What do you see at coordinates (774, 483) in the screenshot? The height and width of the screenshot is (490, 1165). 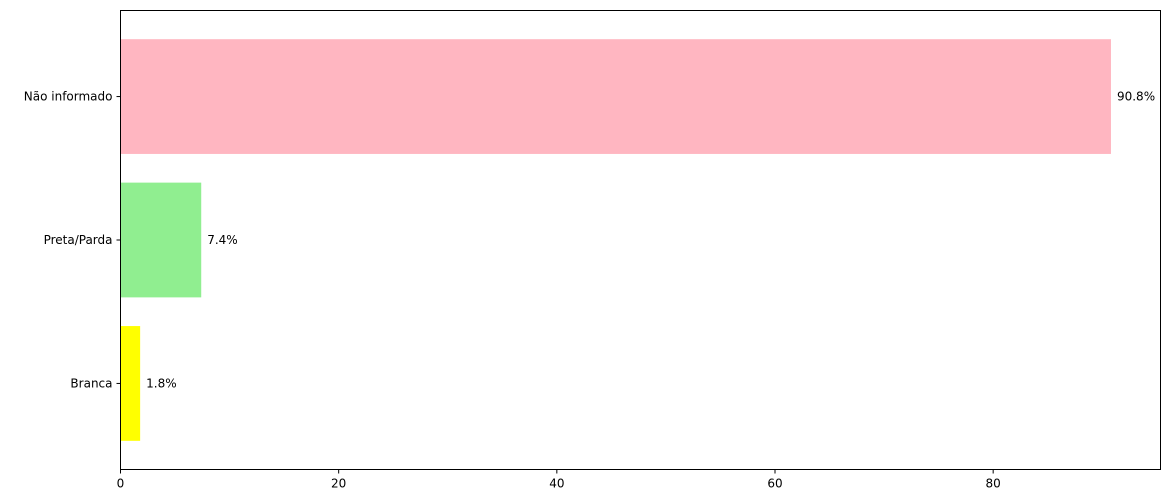 I see `x-tick-label: 60` at bounding box center [774, 483].